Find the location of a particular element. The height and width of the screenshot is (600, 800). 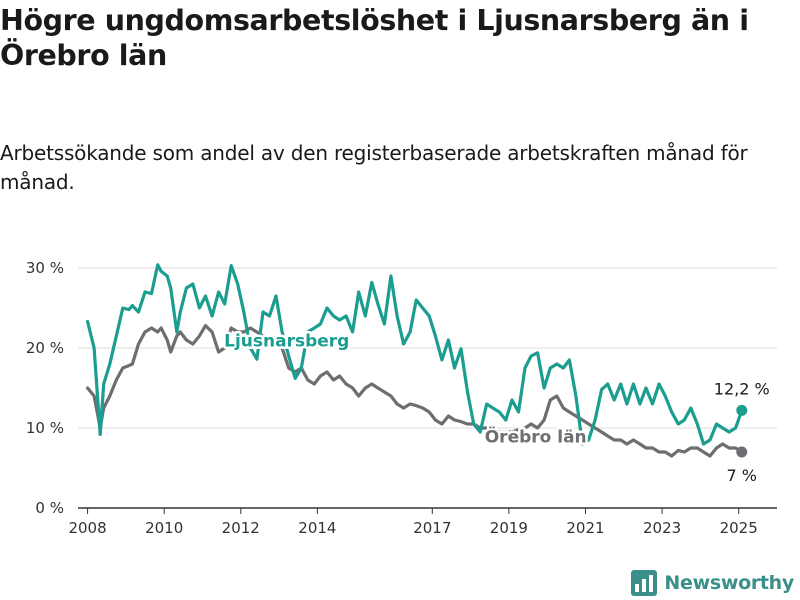

y-tick-label: 10 % is located at coordinates (45, 428).